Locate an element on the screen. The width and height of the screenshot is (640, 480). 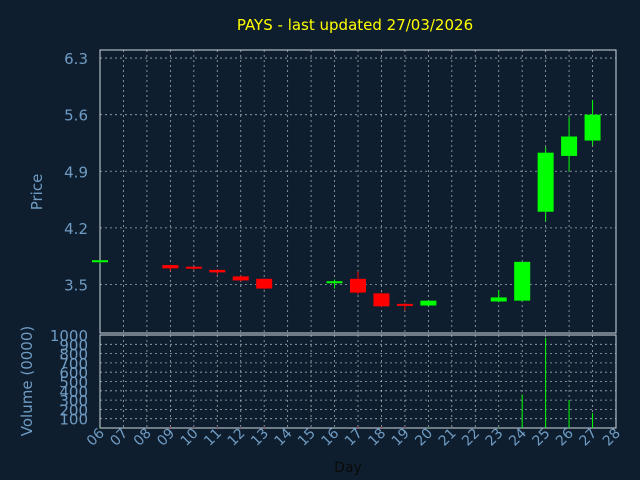
x-tick-label: 08 is located at coordinates (143, 438).